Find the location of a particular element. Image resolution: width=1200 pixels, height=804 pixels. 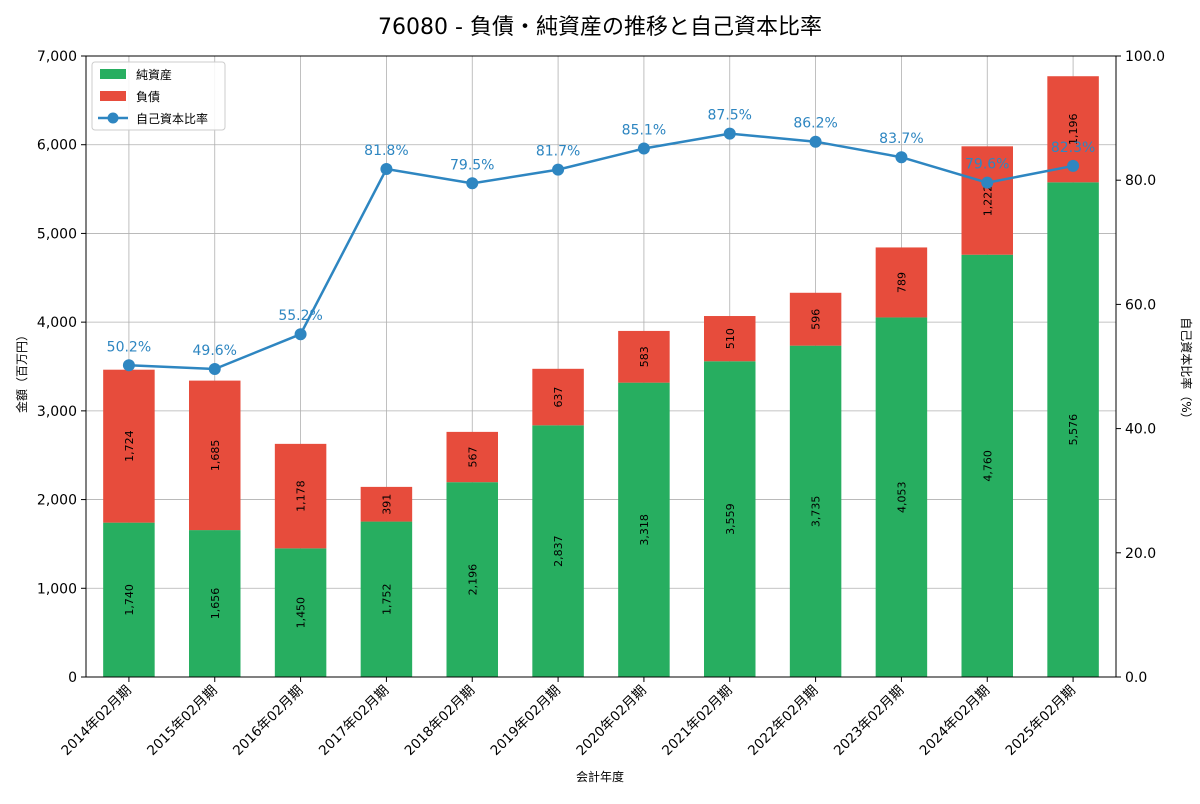

bar-label-liabilities: 637 is located at coordinates (558, 397).